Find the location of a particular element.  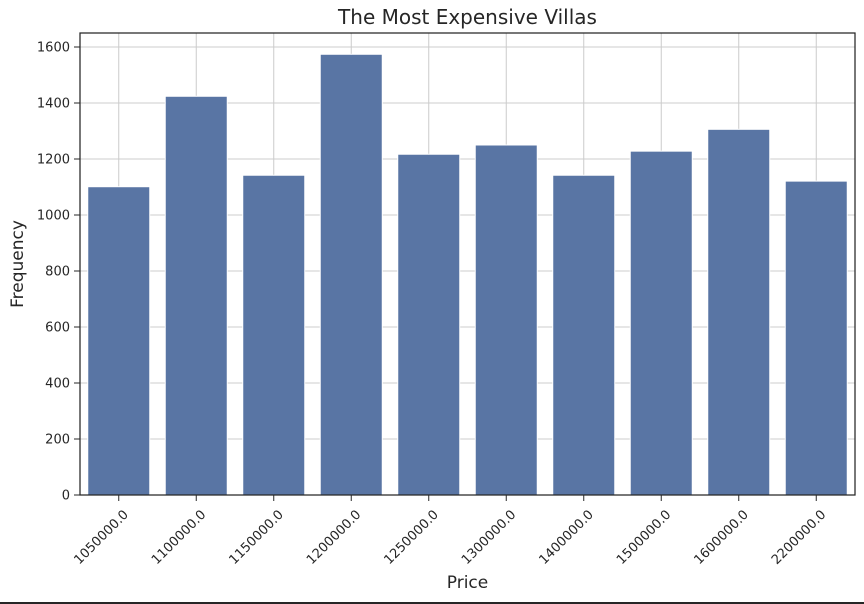

x-tick-label: 1300000.0 is located at coordinates (489, 537).